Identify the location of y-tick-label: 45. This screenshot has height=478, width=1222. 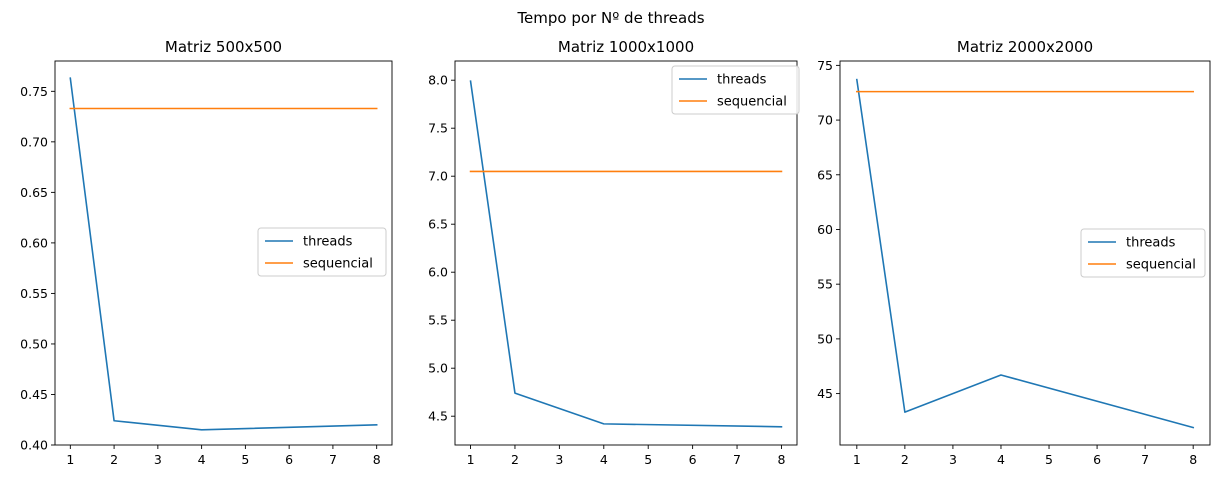
(825, 393).